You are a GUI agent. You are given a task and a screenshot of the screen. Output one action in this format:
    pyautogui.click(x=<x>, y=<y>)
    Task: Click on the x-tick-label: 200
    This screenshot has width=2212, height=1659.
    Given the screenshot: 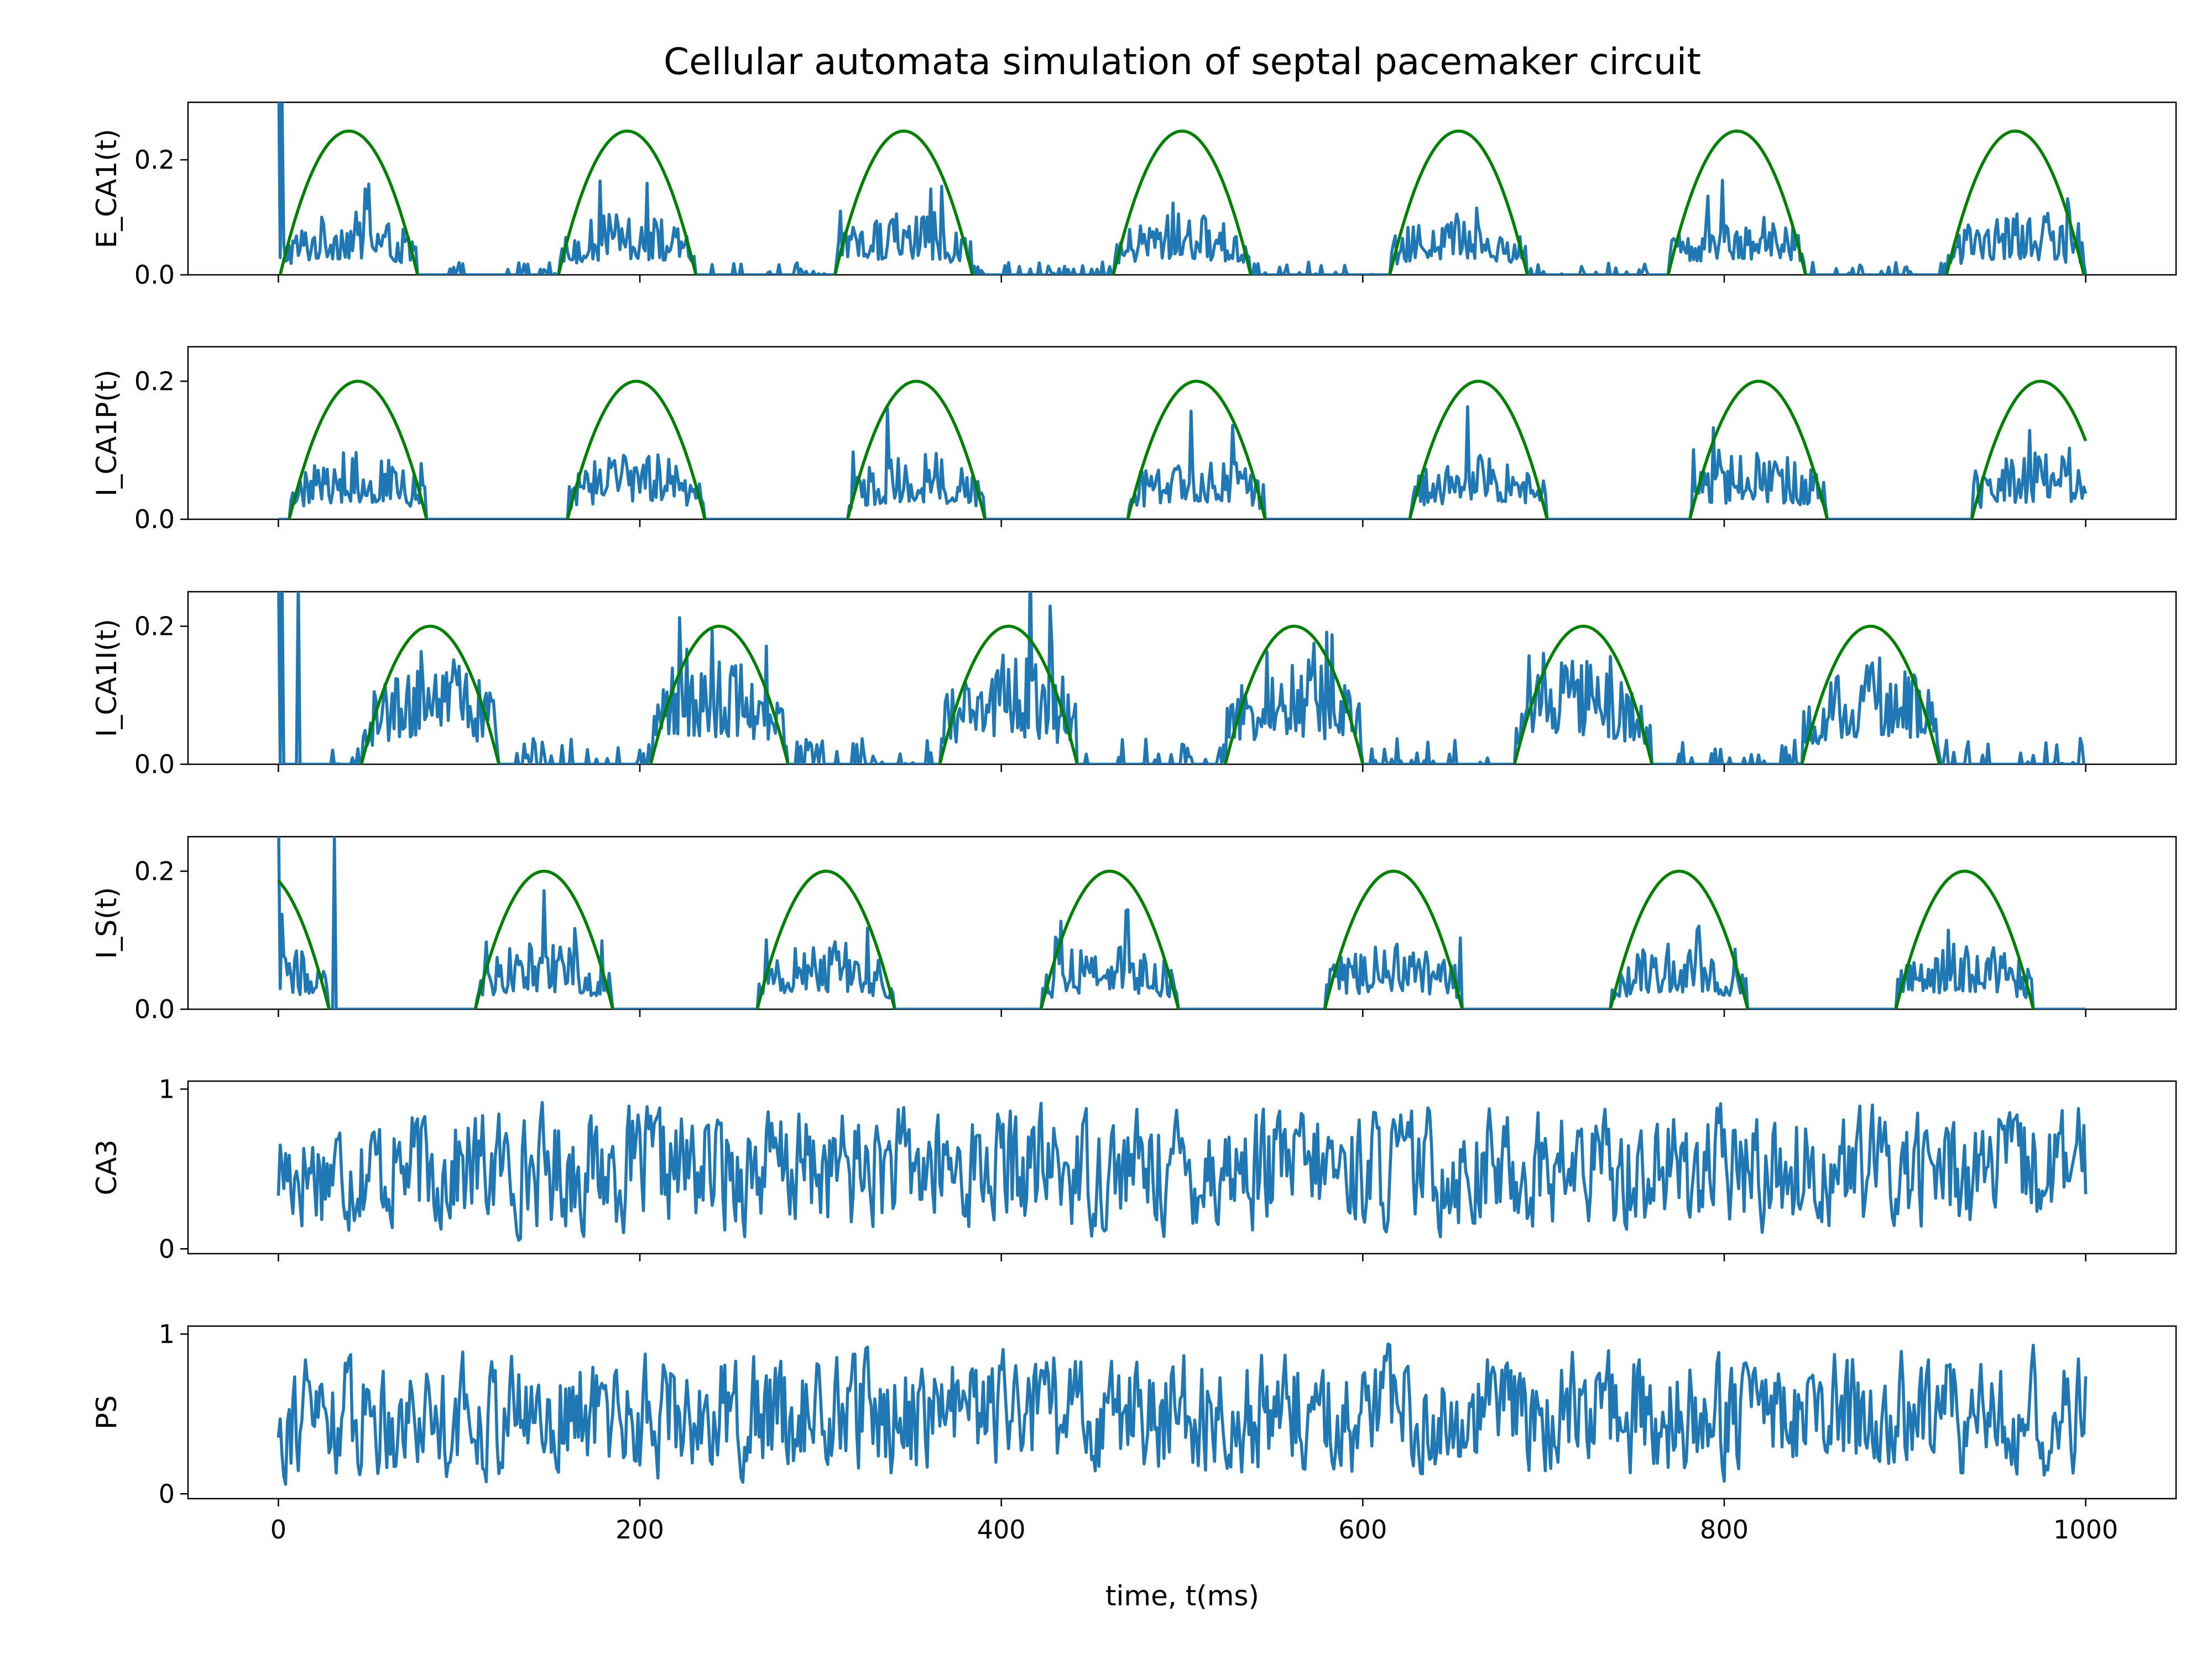 What is the action you would take?
    pyautogui.click(x=640, y=1530)
    